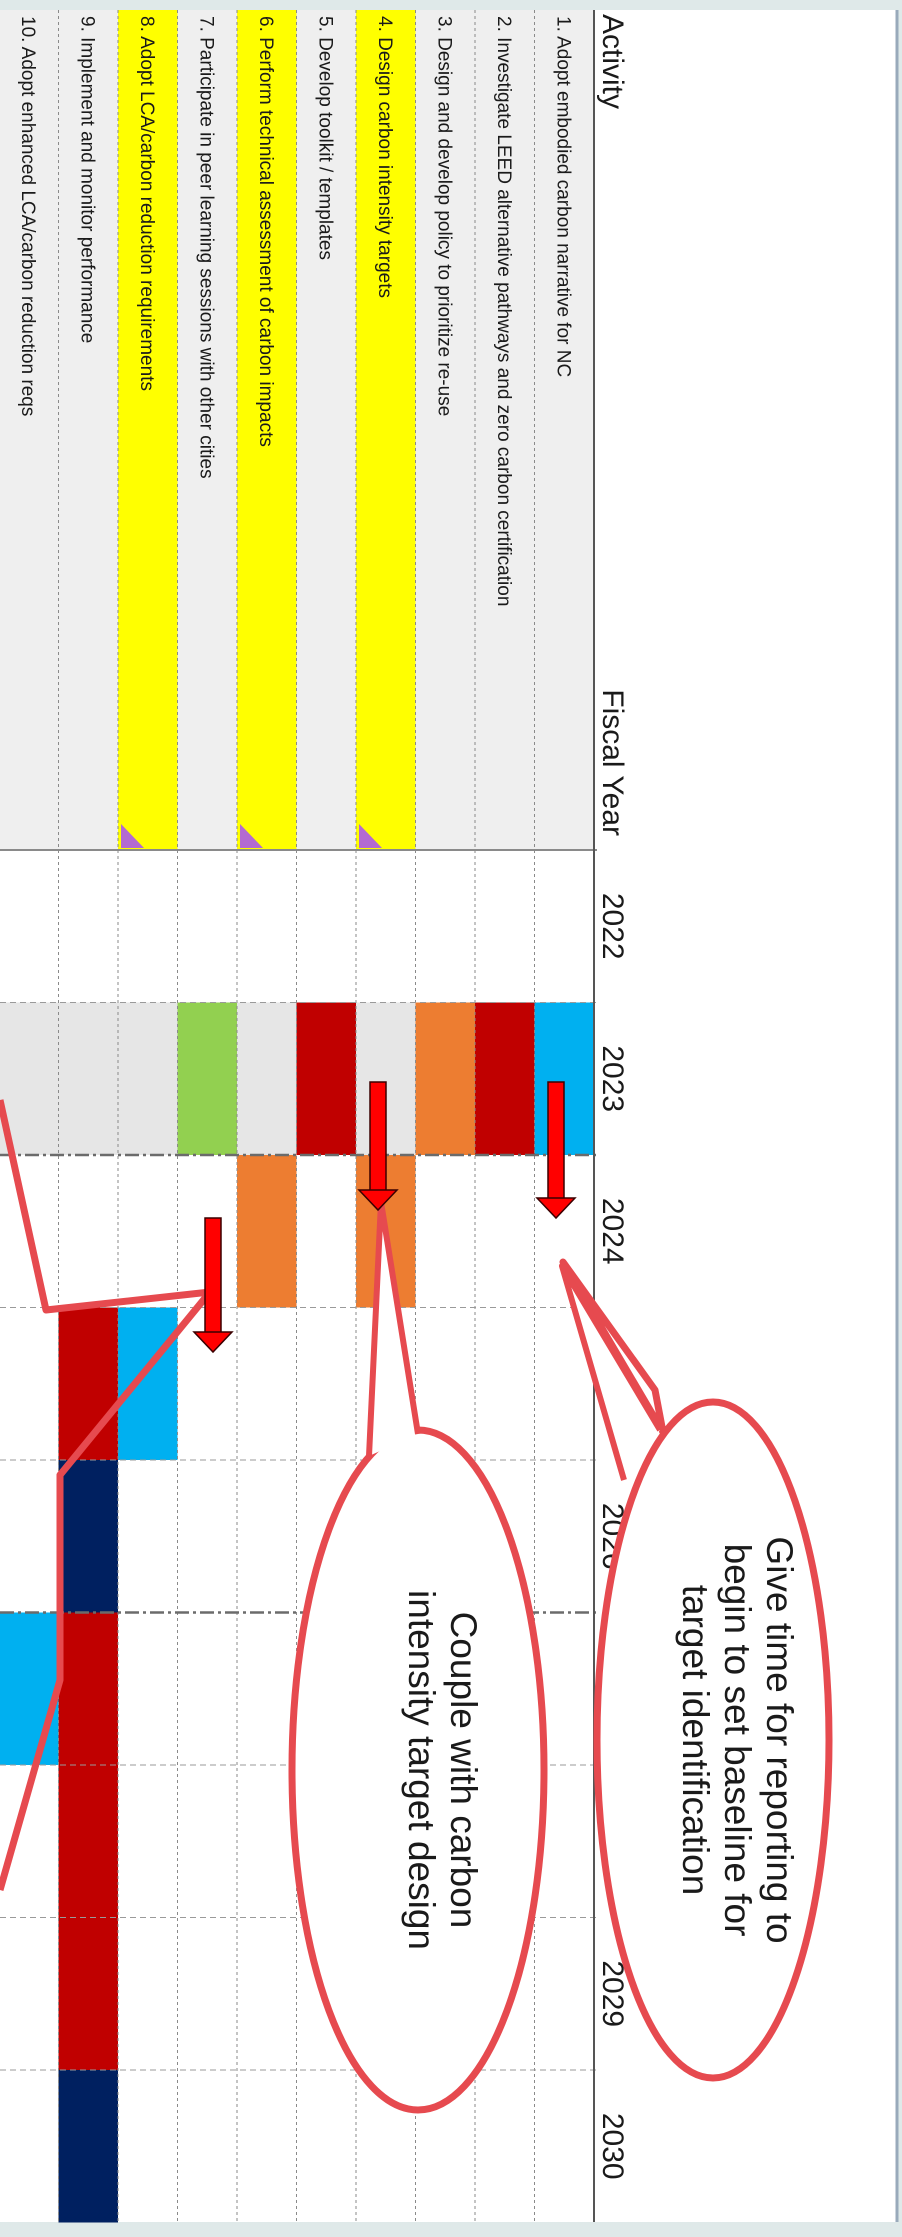  Describe the element at coordinates (612, 926) in the screenshot. I see `year-tick-label: 2022` at that location.